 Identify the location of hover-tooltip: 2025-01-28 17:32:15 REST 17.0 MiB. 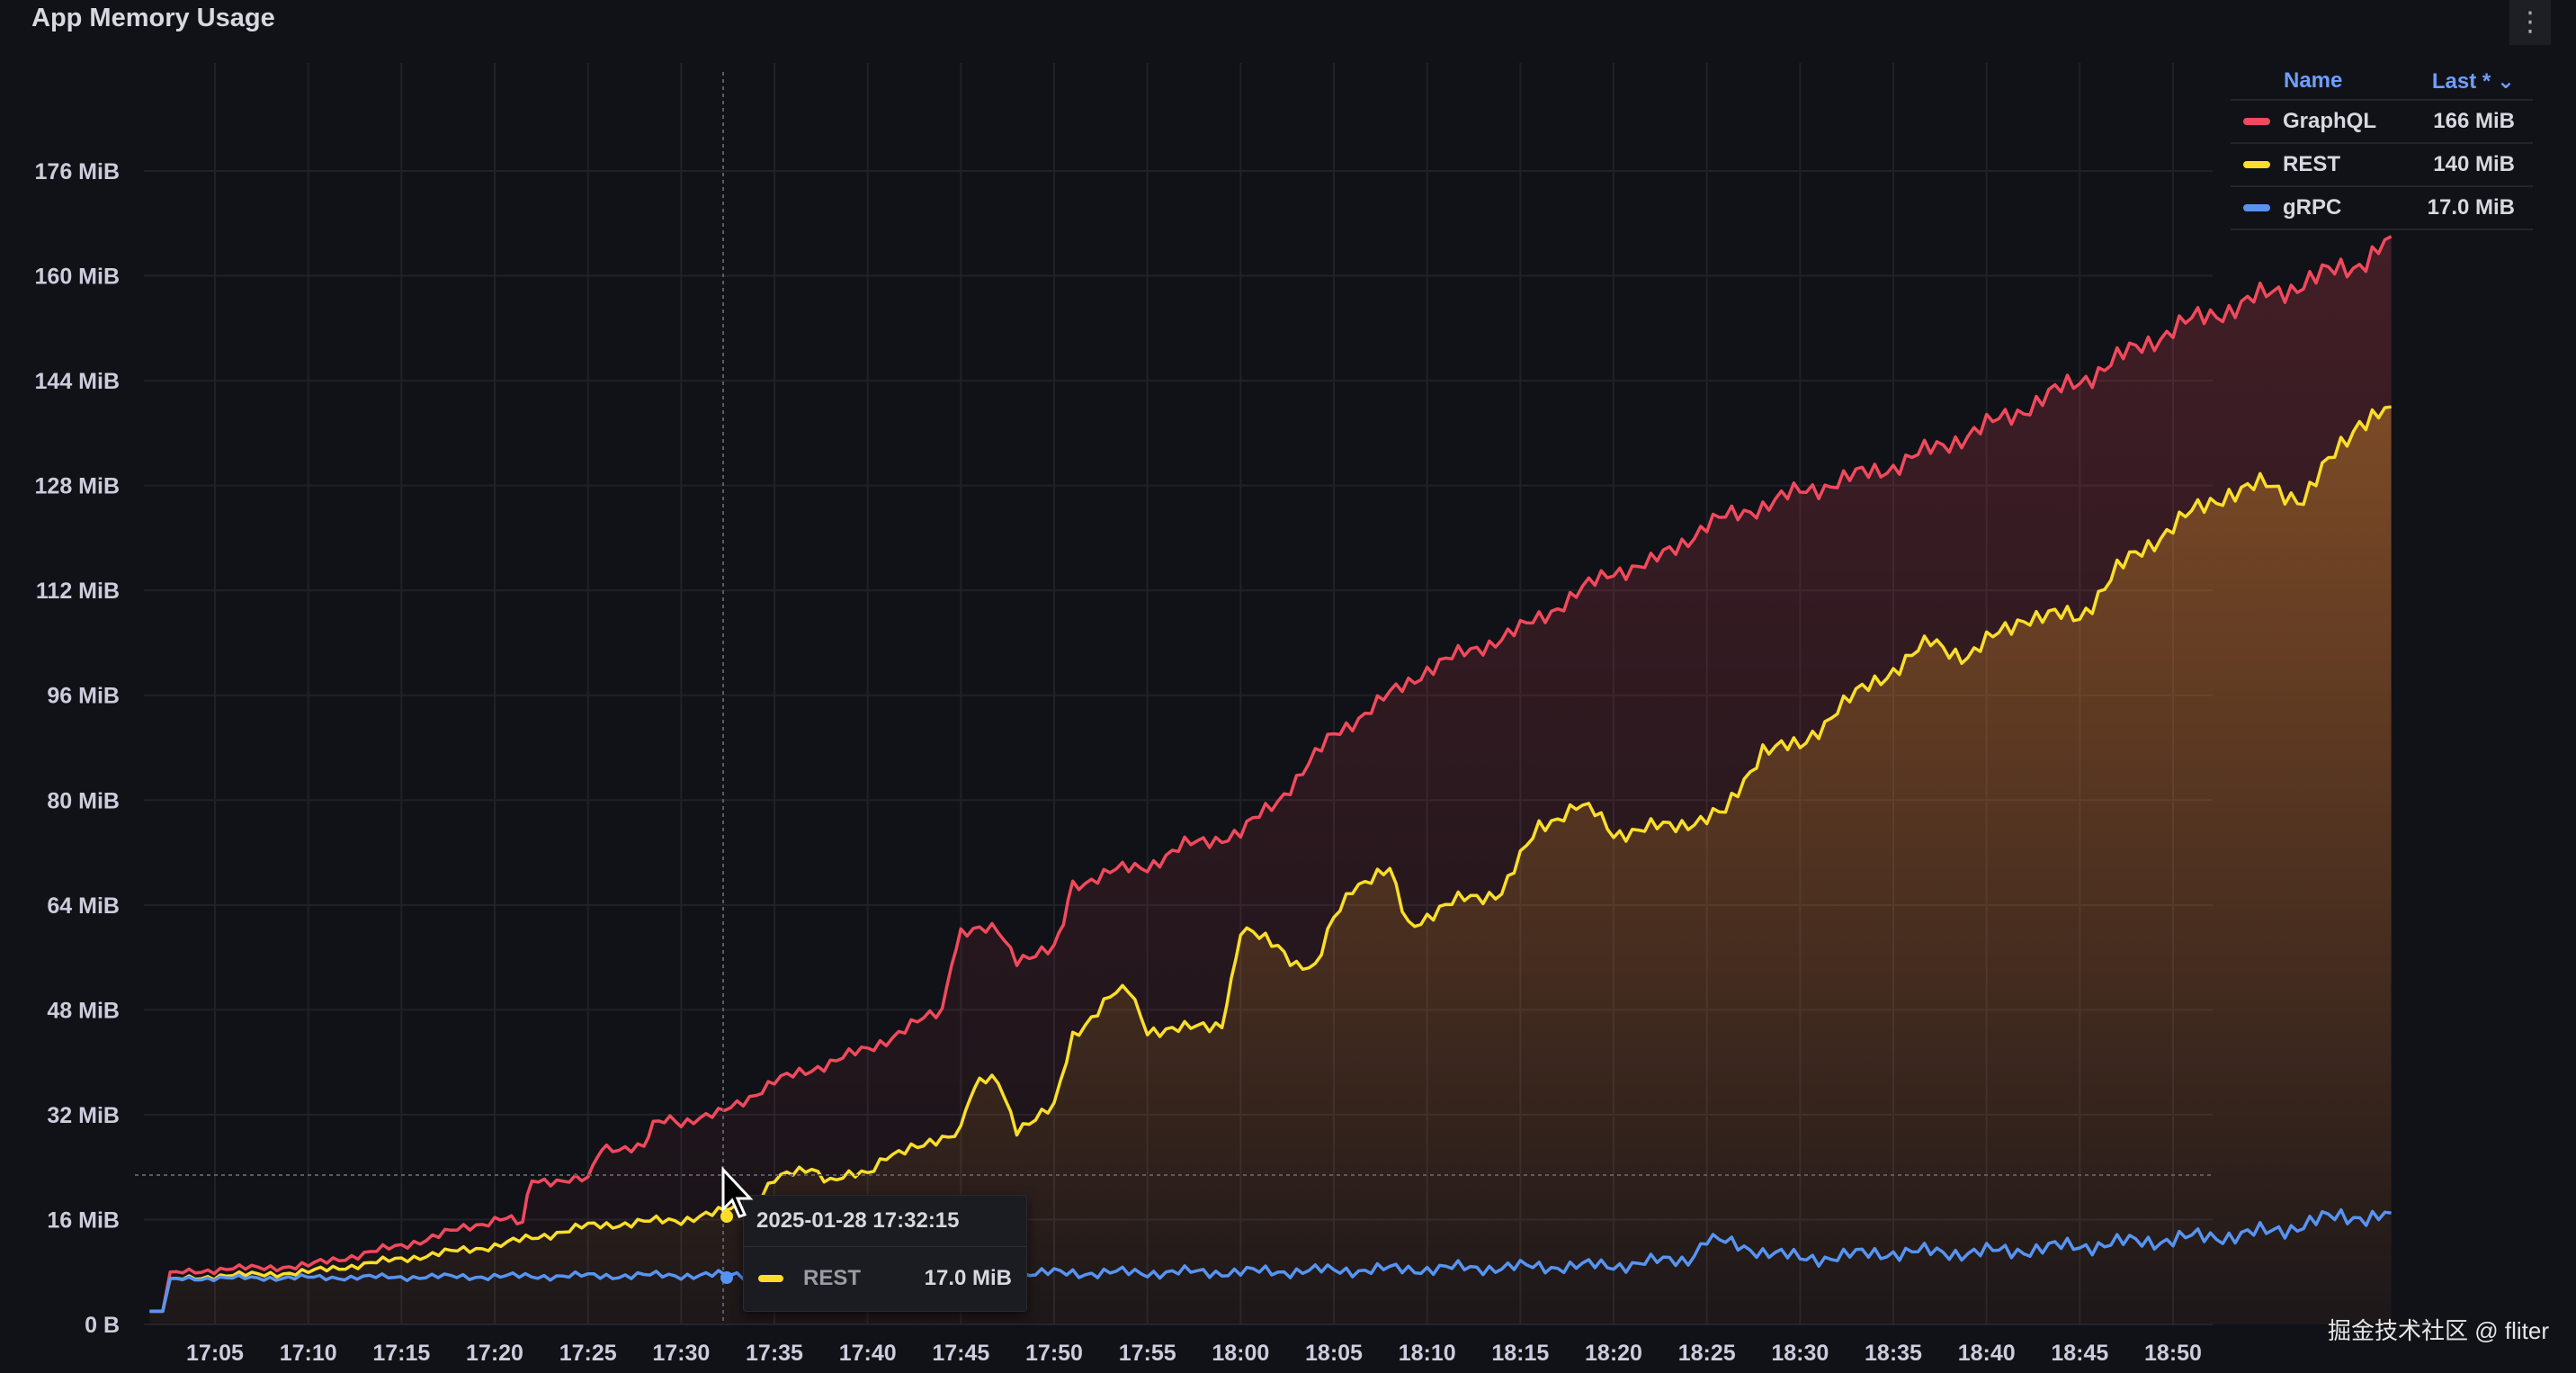
(885, 1253).